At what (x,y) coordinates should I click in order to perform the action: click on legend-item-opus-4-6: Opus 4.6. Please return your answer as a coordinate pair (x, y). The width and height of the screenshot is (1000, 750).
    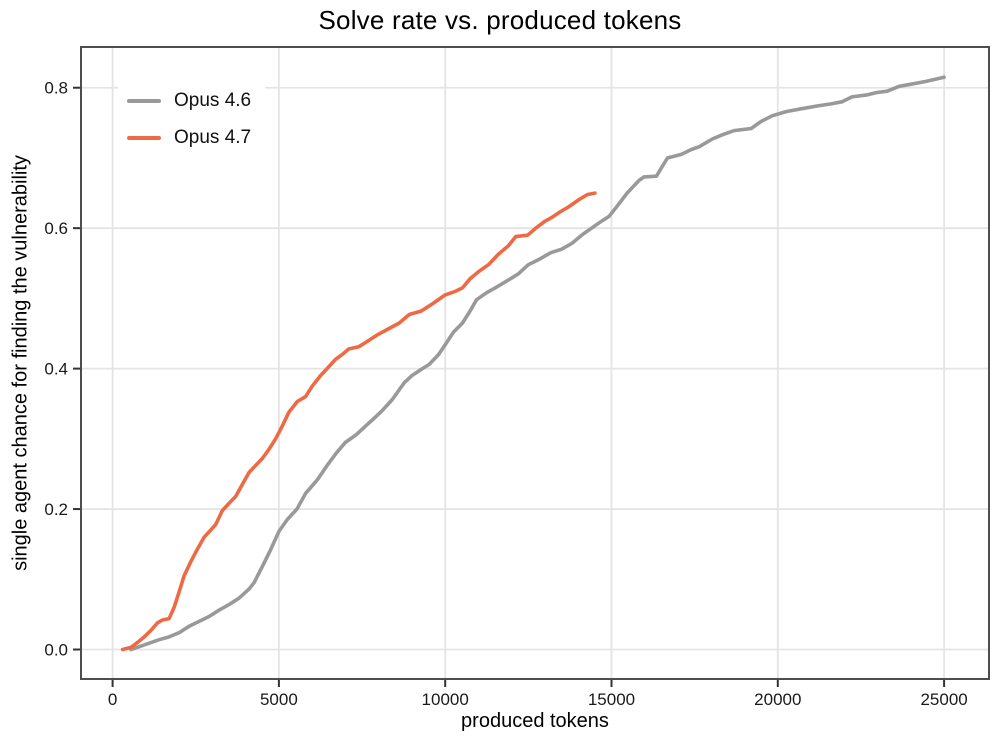
    Looking at the image, I should click on (189, 100).